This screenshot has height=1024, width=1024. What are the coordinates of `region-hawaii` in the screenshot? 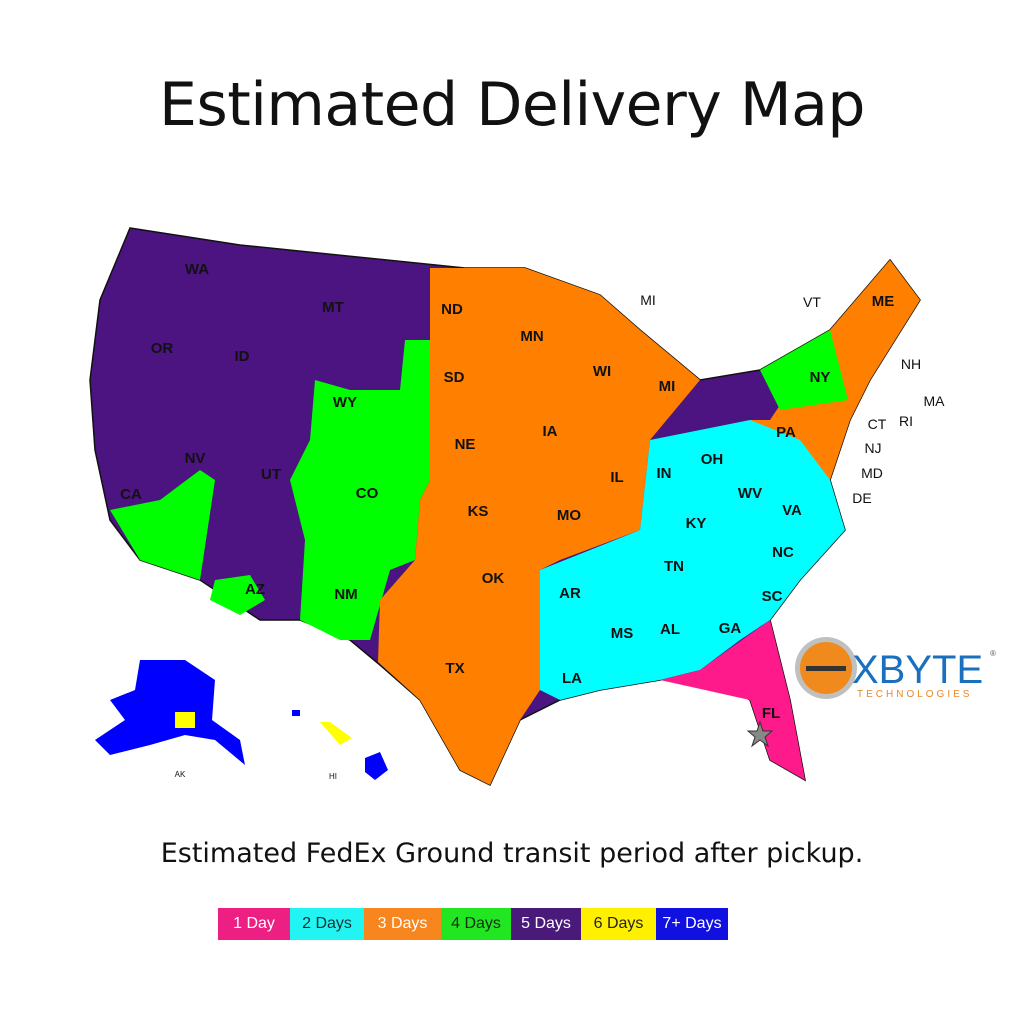 It's located at (376, 766).